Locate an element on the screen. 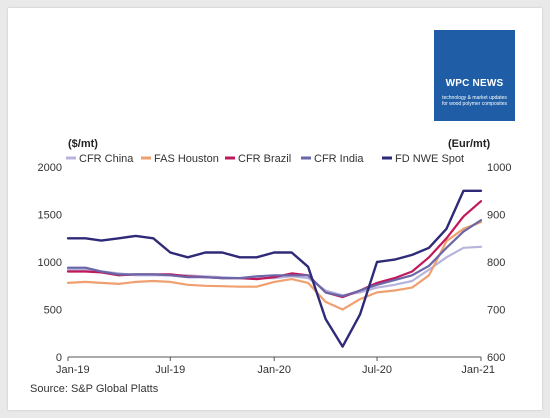 The image size is (550, 418). x-axis-tick-label: Jan-21 is located at coordinates (478, 370).